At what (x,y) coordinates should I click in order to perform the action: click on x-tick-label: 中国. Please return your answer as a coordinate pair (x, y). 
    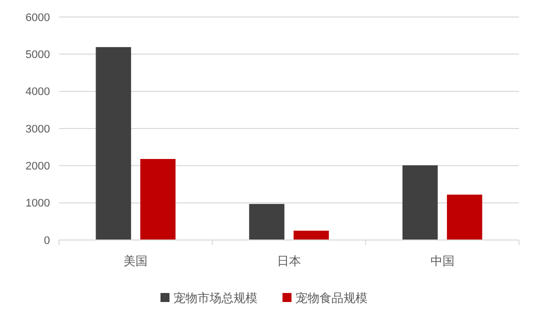
    Looking at the image, I should click on (442, 261).